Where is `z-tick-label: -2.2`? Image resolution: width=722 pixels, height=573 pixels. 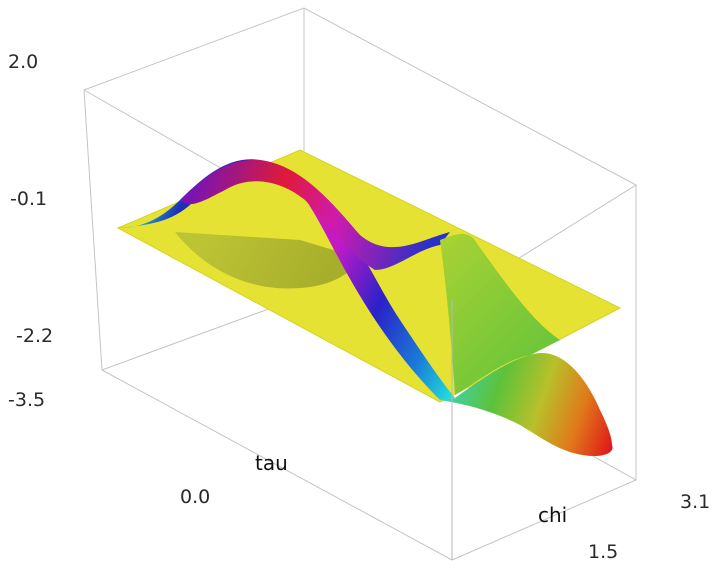 z-tick-label: -2.2 is located at coordinates (34, 336).